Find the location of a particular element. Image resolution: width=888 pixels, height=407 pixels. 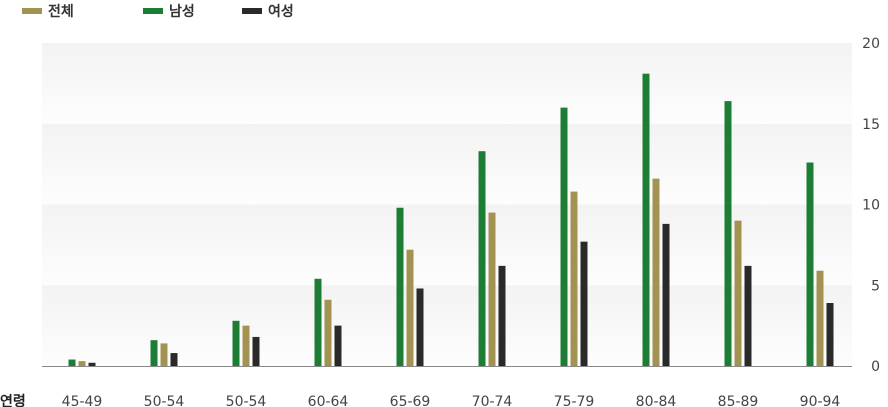

legend-label: 전체 is located at coordinates (61, 11).